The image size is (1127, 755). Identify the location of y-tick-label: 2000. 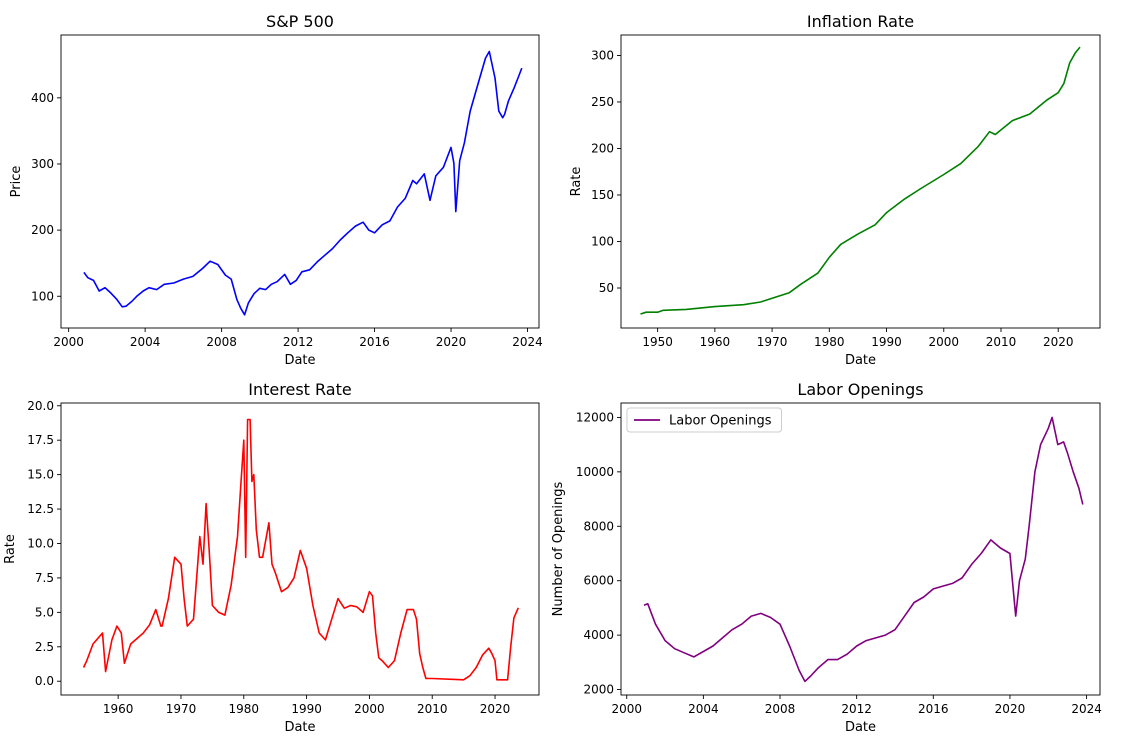
(598, 690).